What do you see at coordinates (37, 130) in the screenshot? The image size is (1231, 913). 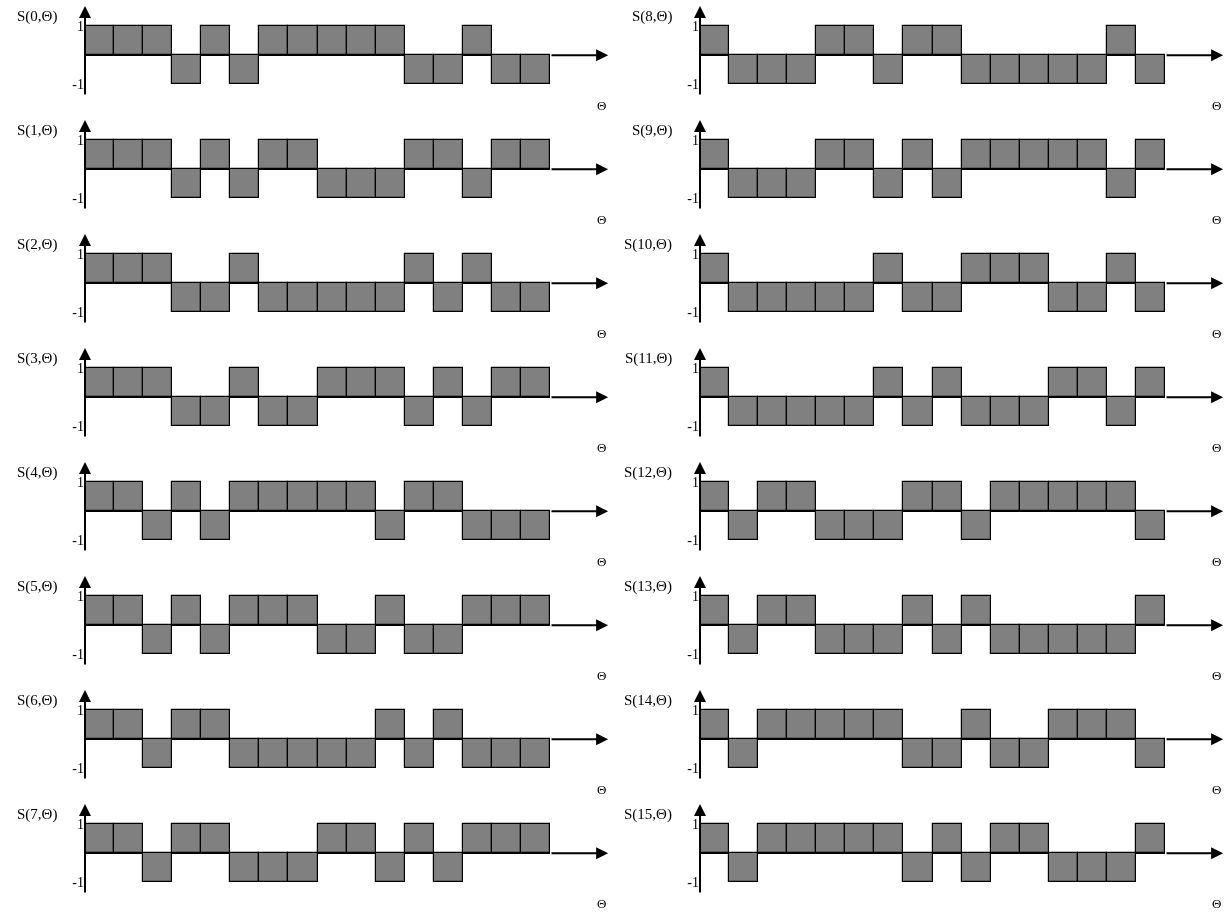 I see `y-axis-title: S(1,Θ)` at bounding box center [37, 130].